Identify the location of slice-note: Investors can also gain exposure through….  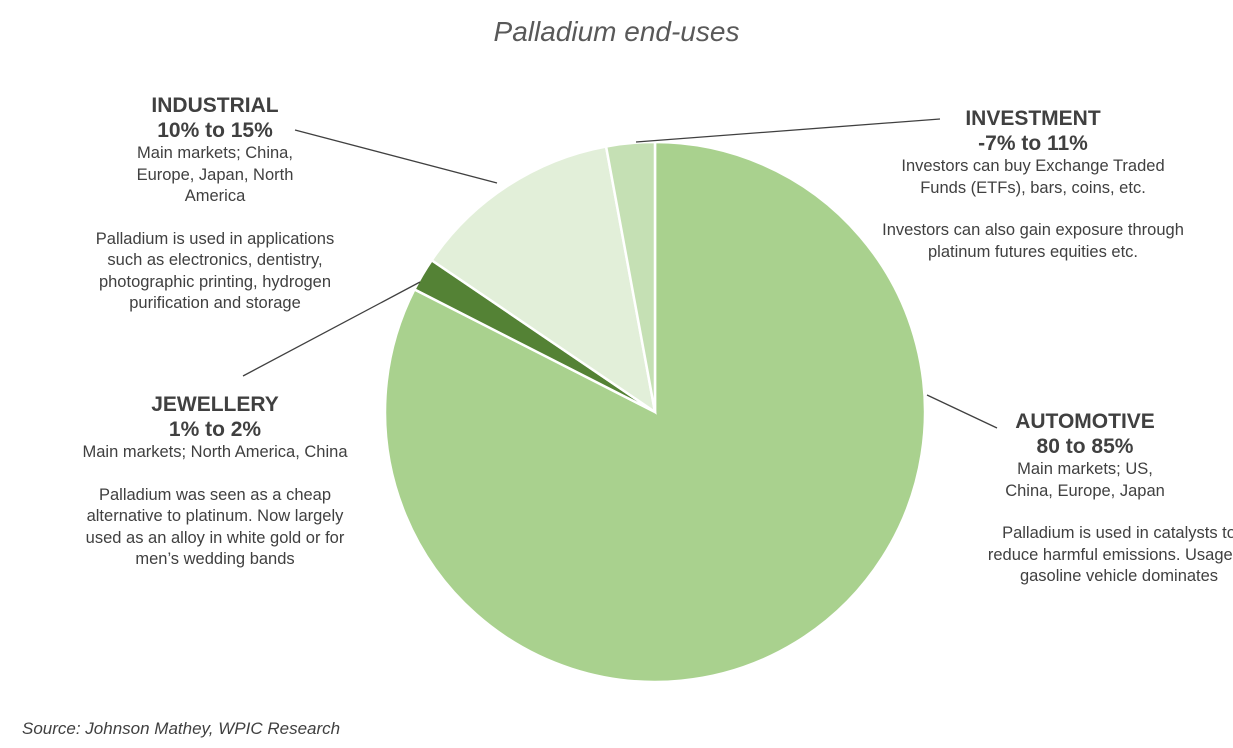
(1033, 241).